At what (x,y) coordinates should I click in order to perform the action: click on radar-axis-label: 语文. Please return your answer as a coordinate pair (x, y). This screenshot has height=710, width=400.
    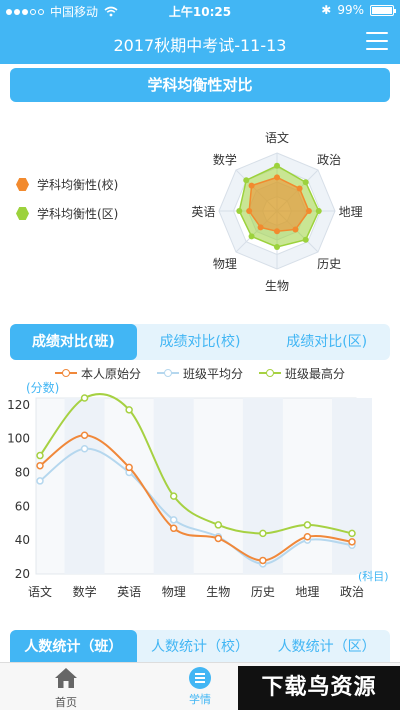
    Looking at the image, I should click on (277, 138).